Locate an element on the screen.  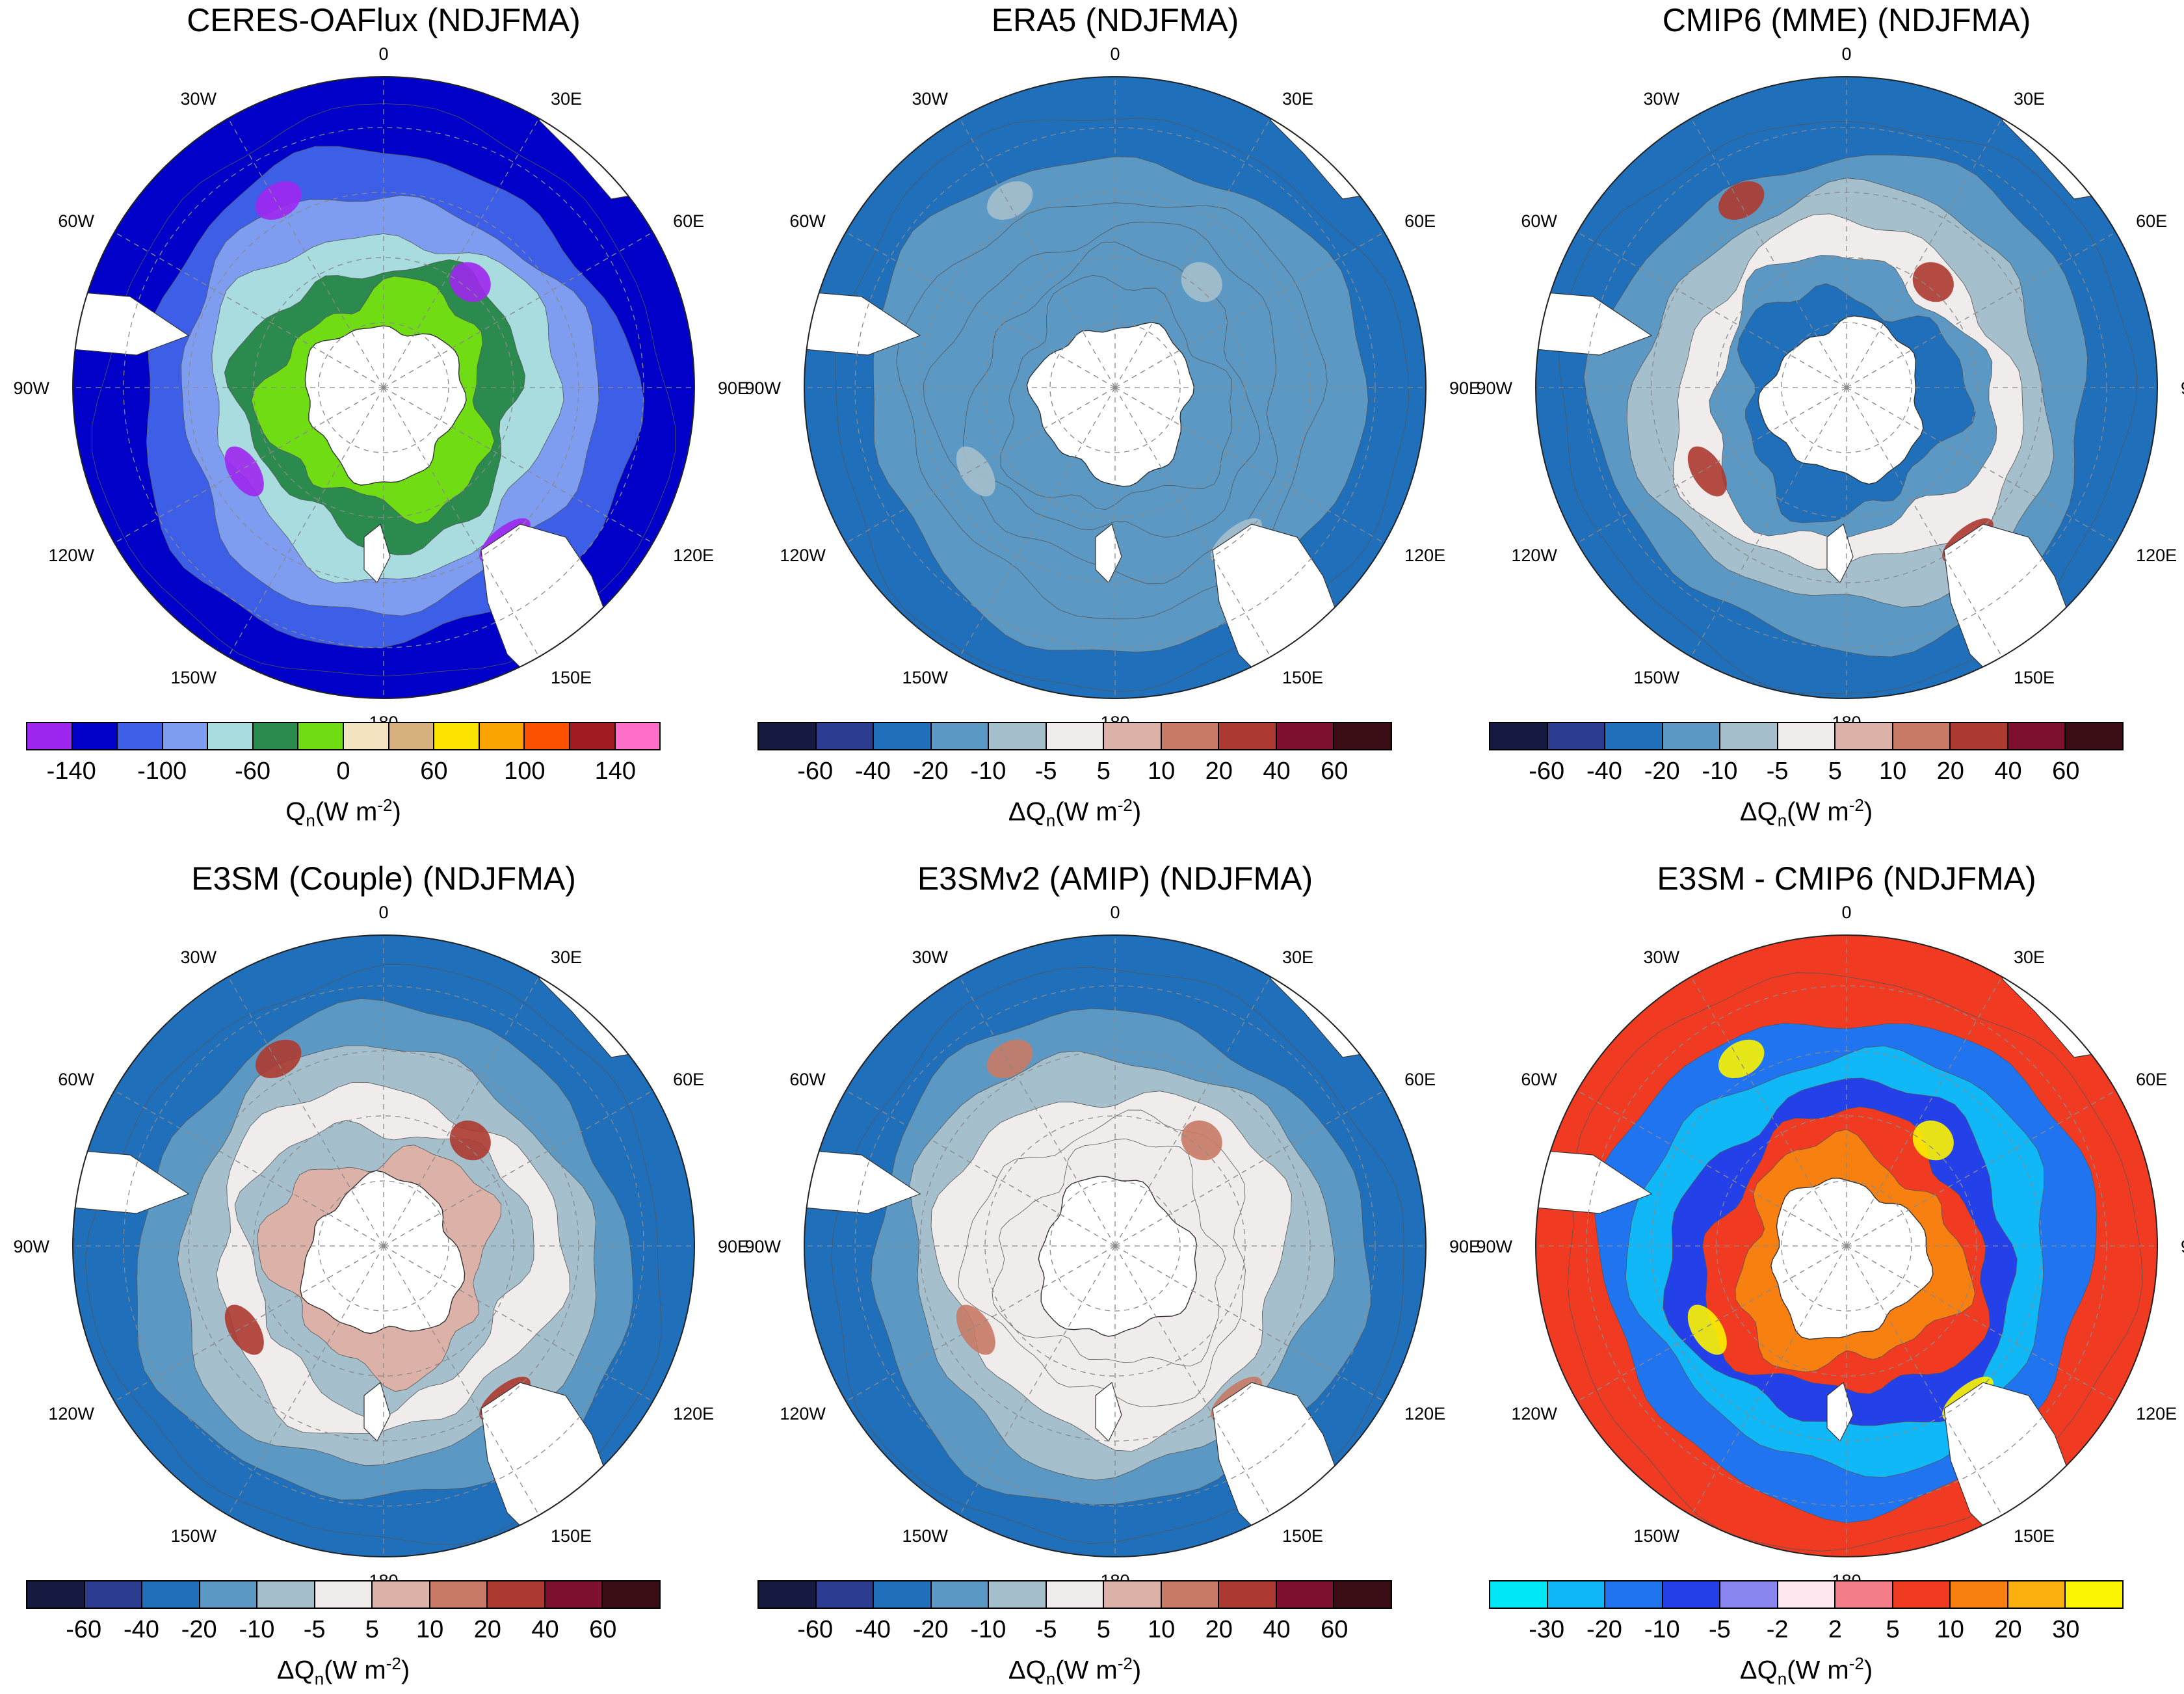
colorbar-tick-label: 30 is located at coordinates (2066, 1629).